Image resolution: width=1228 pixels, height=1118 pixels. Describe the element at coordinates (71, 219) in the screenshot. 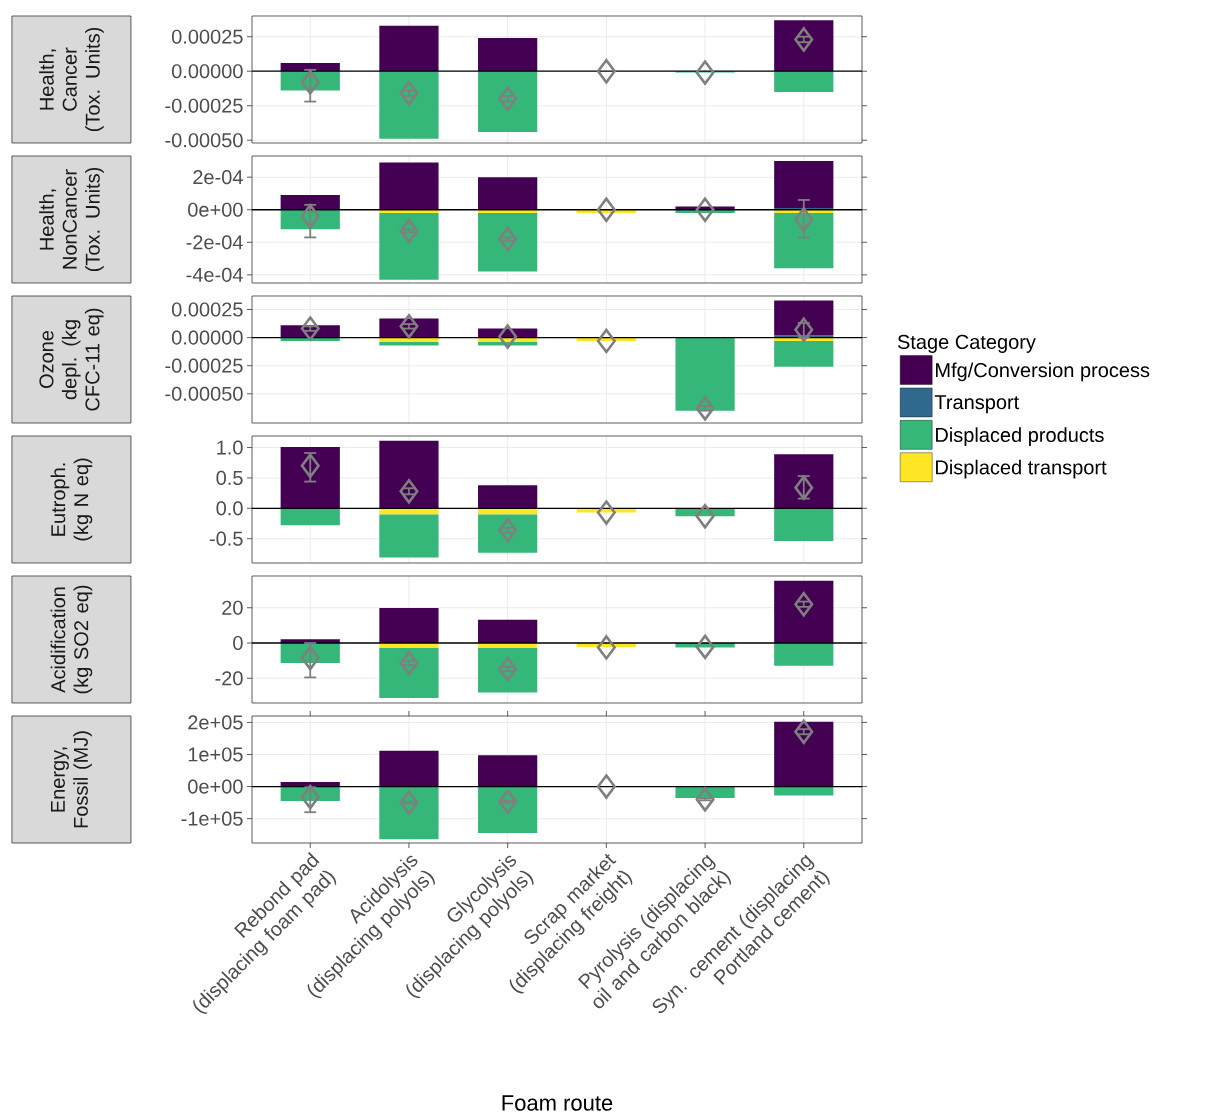

I see `y-axis-title: Health, NonCancer (Tox. Units)` at that location.